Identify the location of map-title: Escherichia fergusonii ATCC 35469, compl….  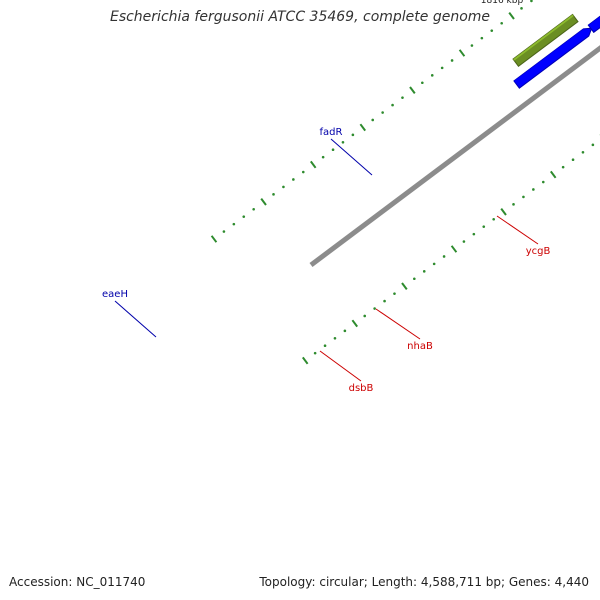
(300, 17).